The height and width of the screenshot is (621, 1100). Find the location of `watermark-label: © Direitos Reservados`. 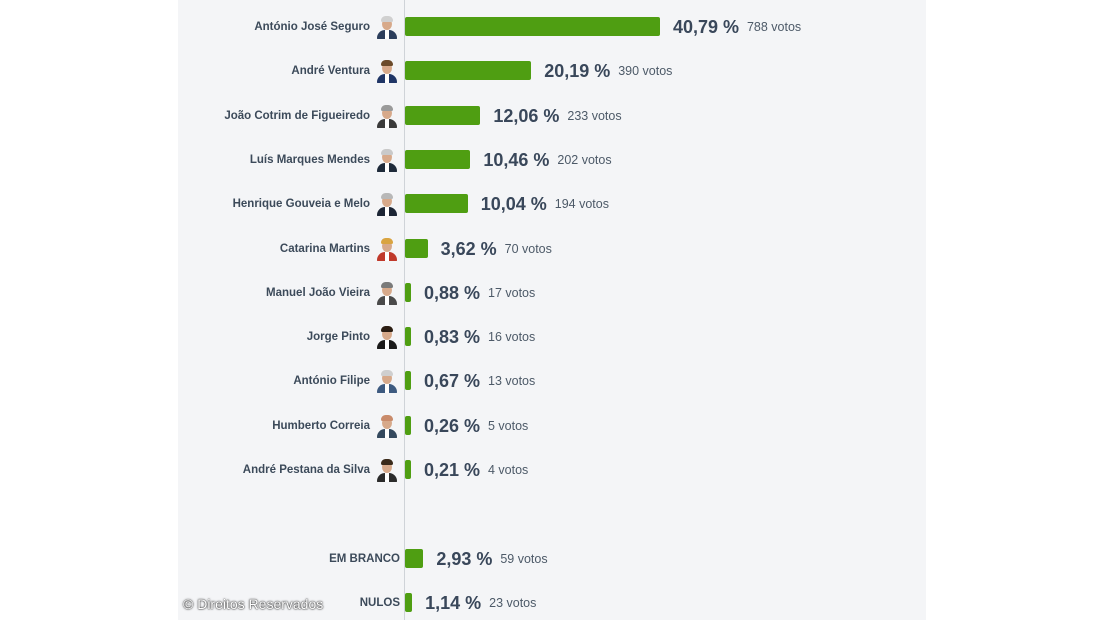

watermark-label: © Direitos Reservados is located at coordinates (253, 604).